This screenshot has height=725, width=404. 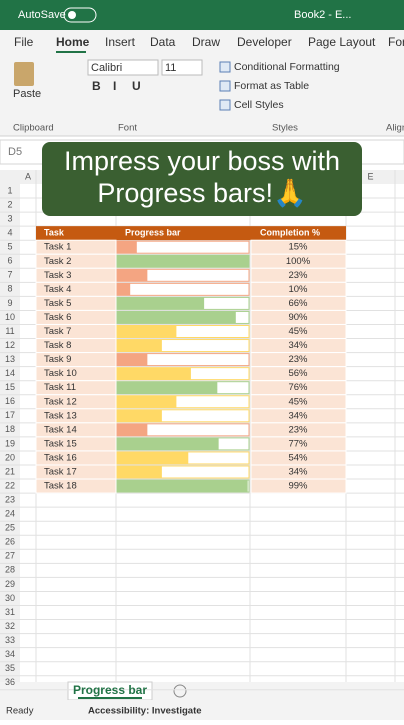 What do you see at coordinates (96, 86) in the screenshot?
I see `font-button: B` at bounding box center [96, 86].